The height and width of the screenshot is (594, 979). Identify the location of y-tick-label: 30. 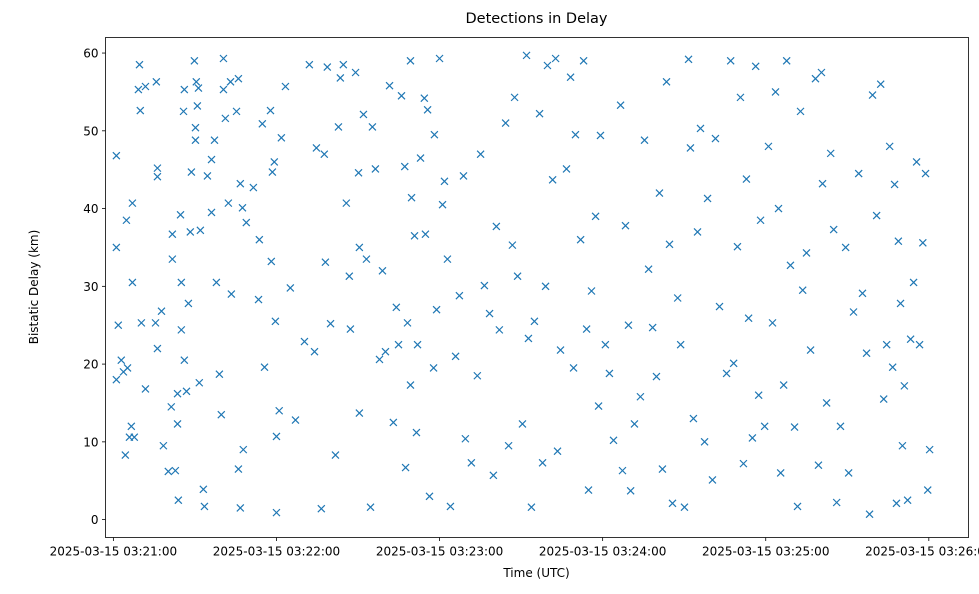
(90, 287).